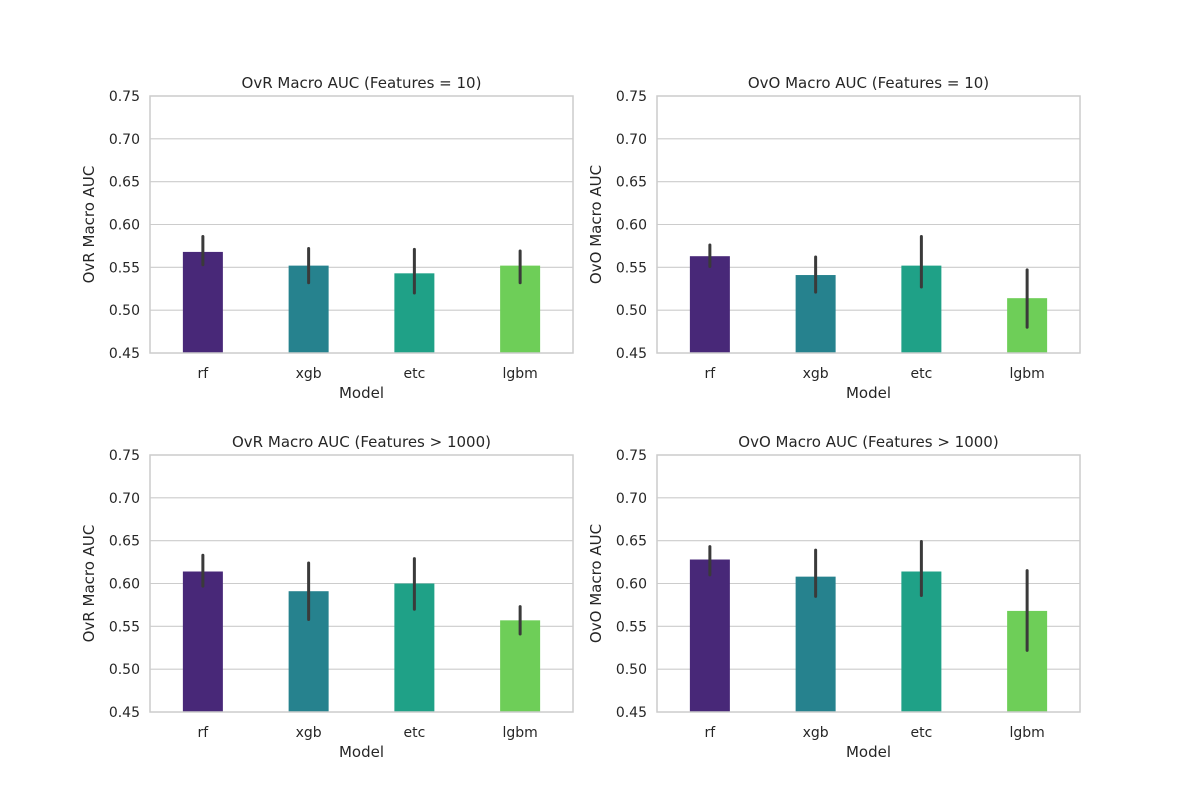  Describe the element at coordinates (362, 83) in the screenshot. I see `subplot-title: OvR Macro AUC (Features = 10)` at that location.